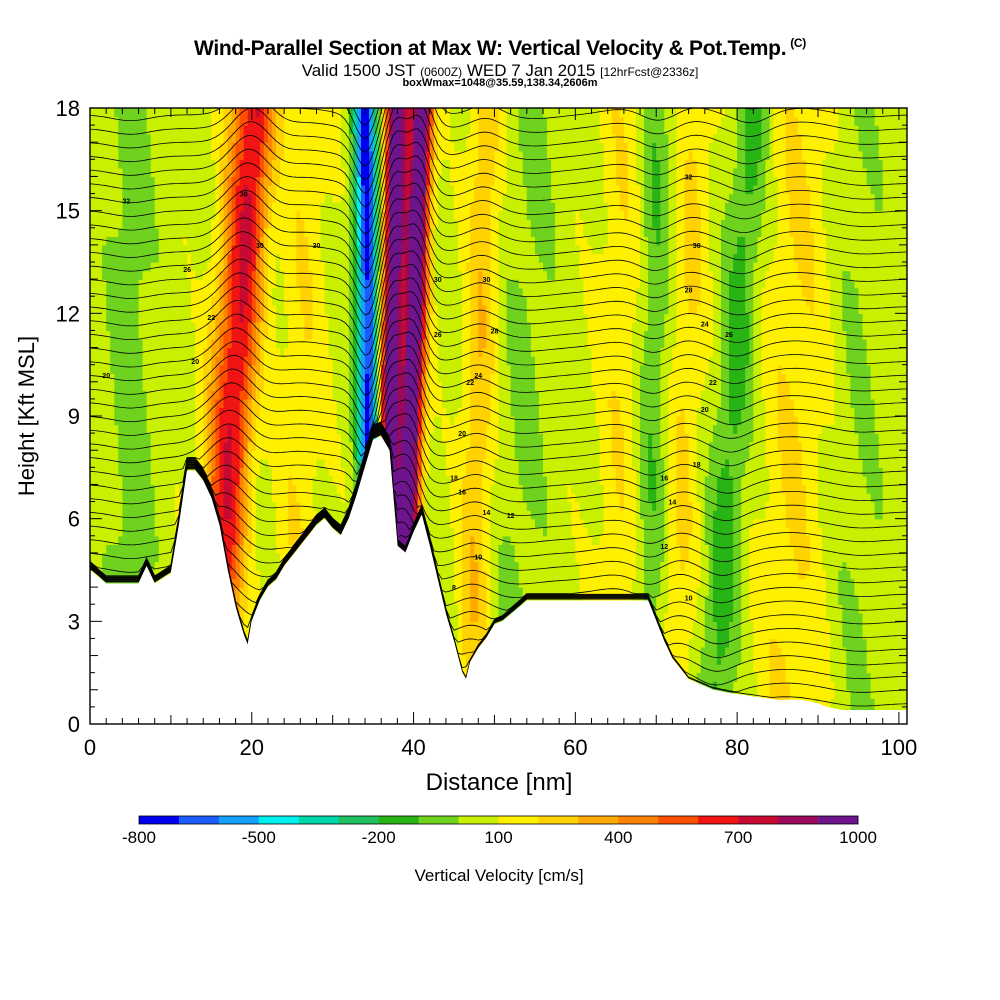 The image size is (1000, 1000). I want to click on y-tick-label: 6, so click(74, 519).